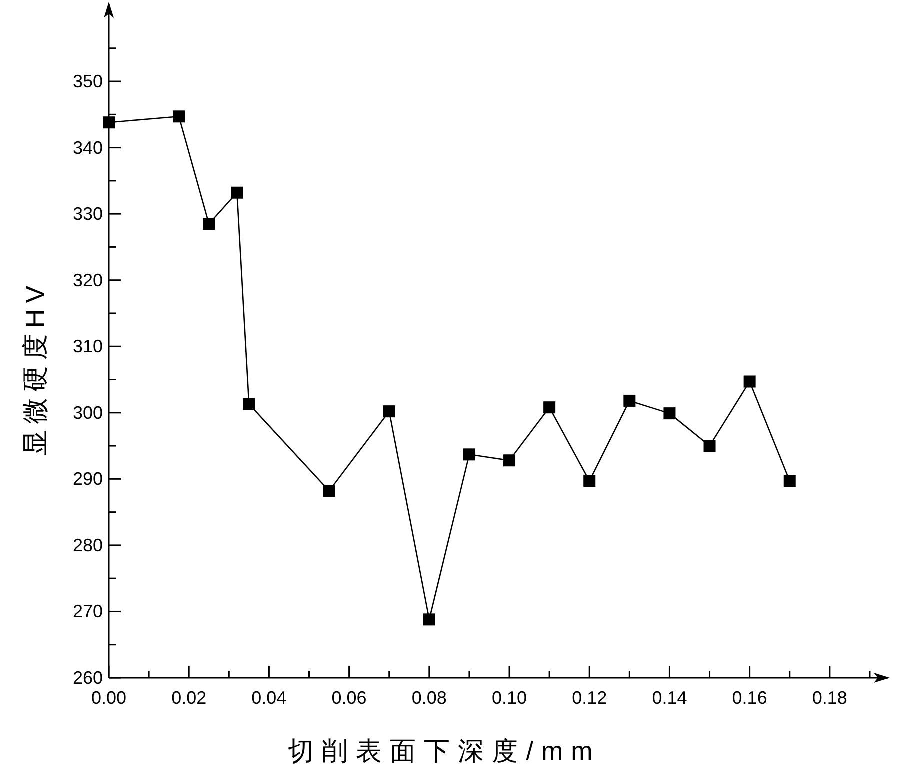  What do you see at coordinates (590, 698) in the screenshot?
I see `x-tick-label: 0.12` at bounding box center [590, 698].